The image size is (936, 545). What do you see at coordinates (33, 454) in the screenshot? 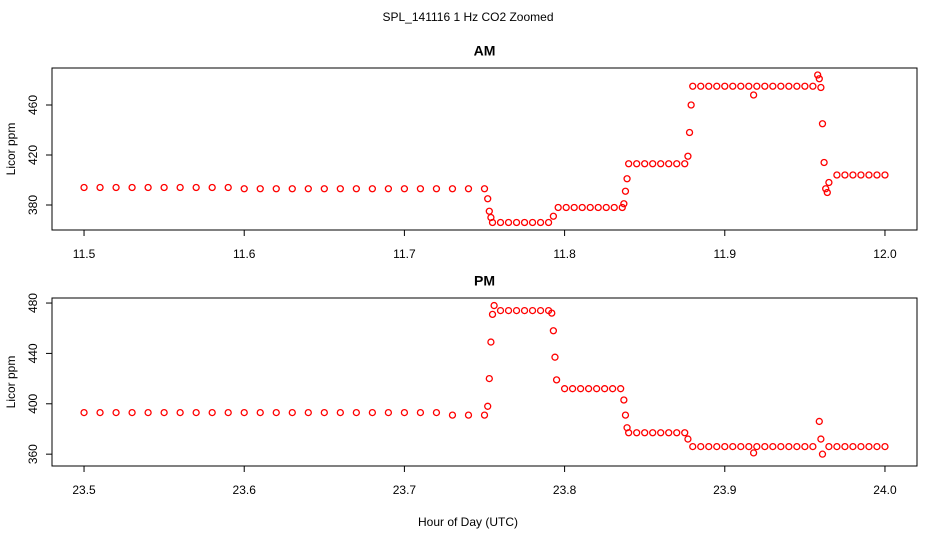
I see `y-tick-label: 360` at bounding box center [33, 454].